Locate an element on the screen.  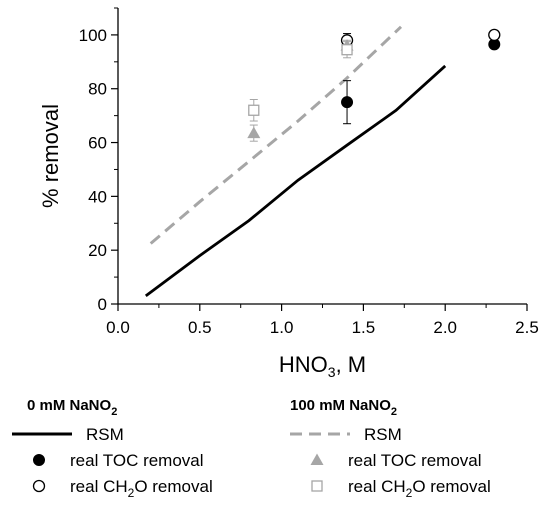
x-tick-label: 1.5 is located at coordinates (364, 327).